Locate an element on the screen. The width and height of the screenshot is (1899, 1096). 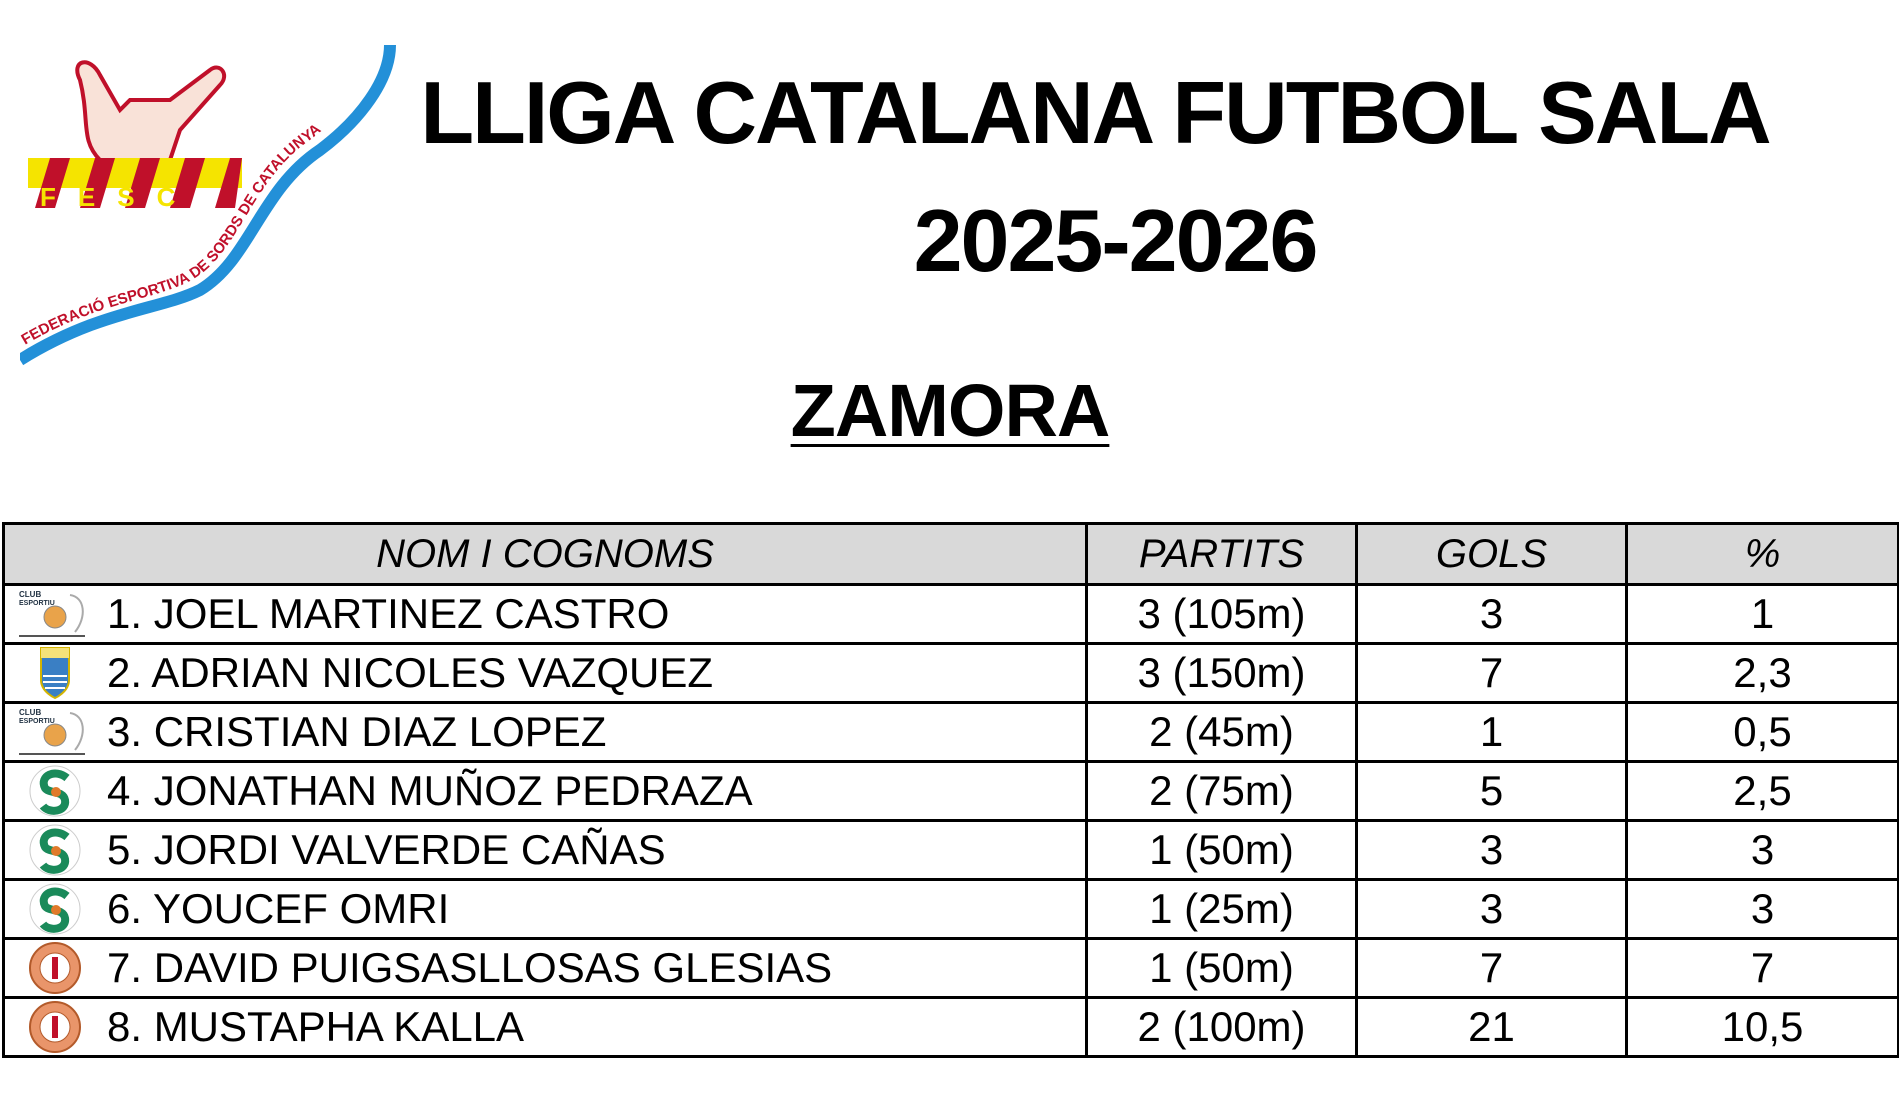
partits-cell: 1 (25m) is located at coordinates (1221, 909).